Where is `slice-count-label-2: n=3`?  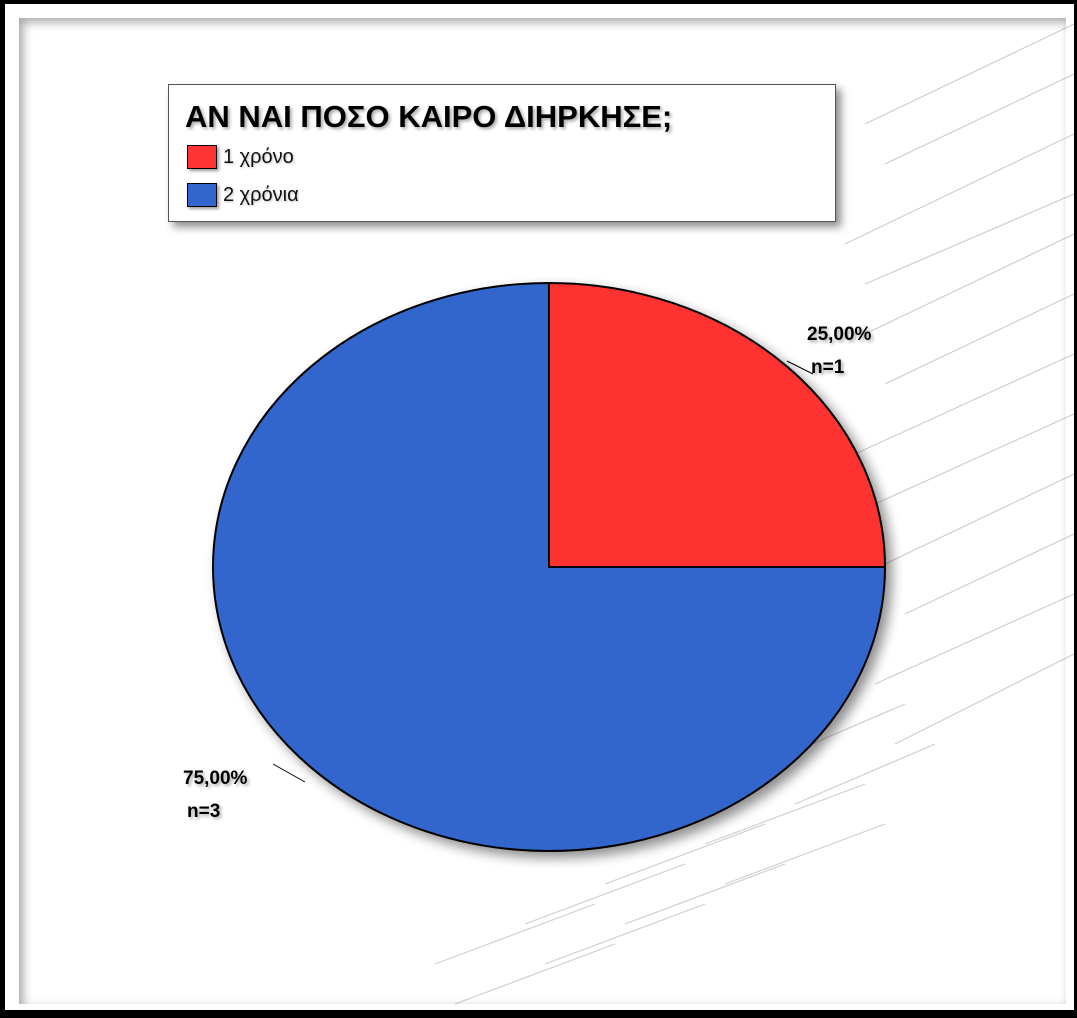
slice-count-label-2: n=3 is located at coordinates (203, 811).